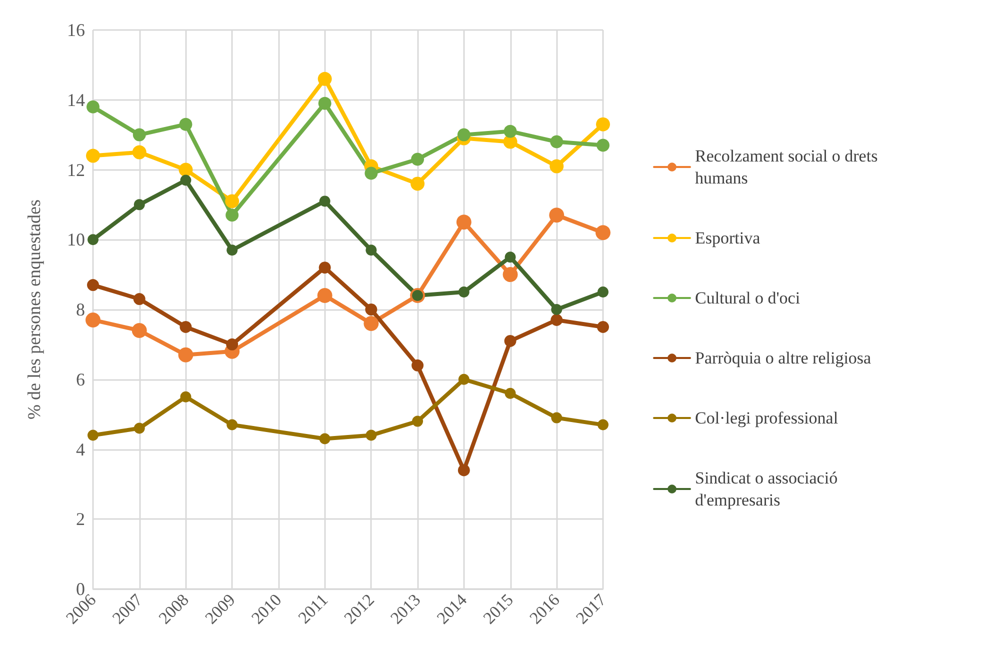  I want to click on legend-label: Sindicat o associació d'empresaris, so click(768, 489).